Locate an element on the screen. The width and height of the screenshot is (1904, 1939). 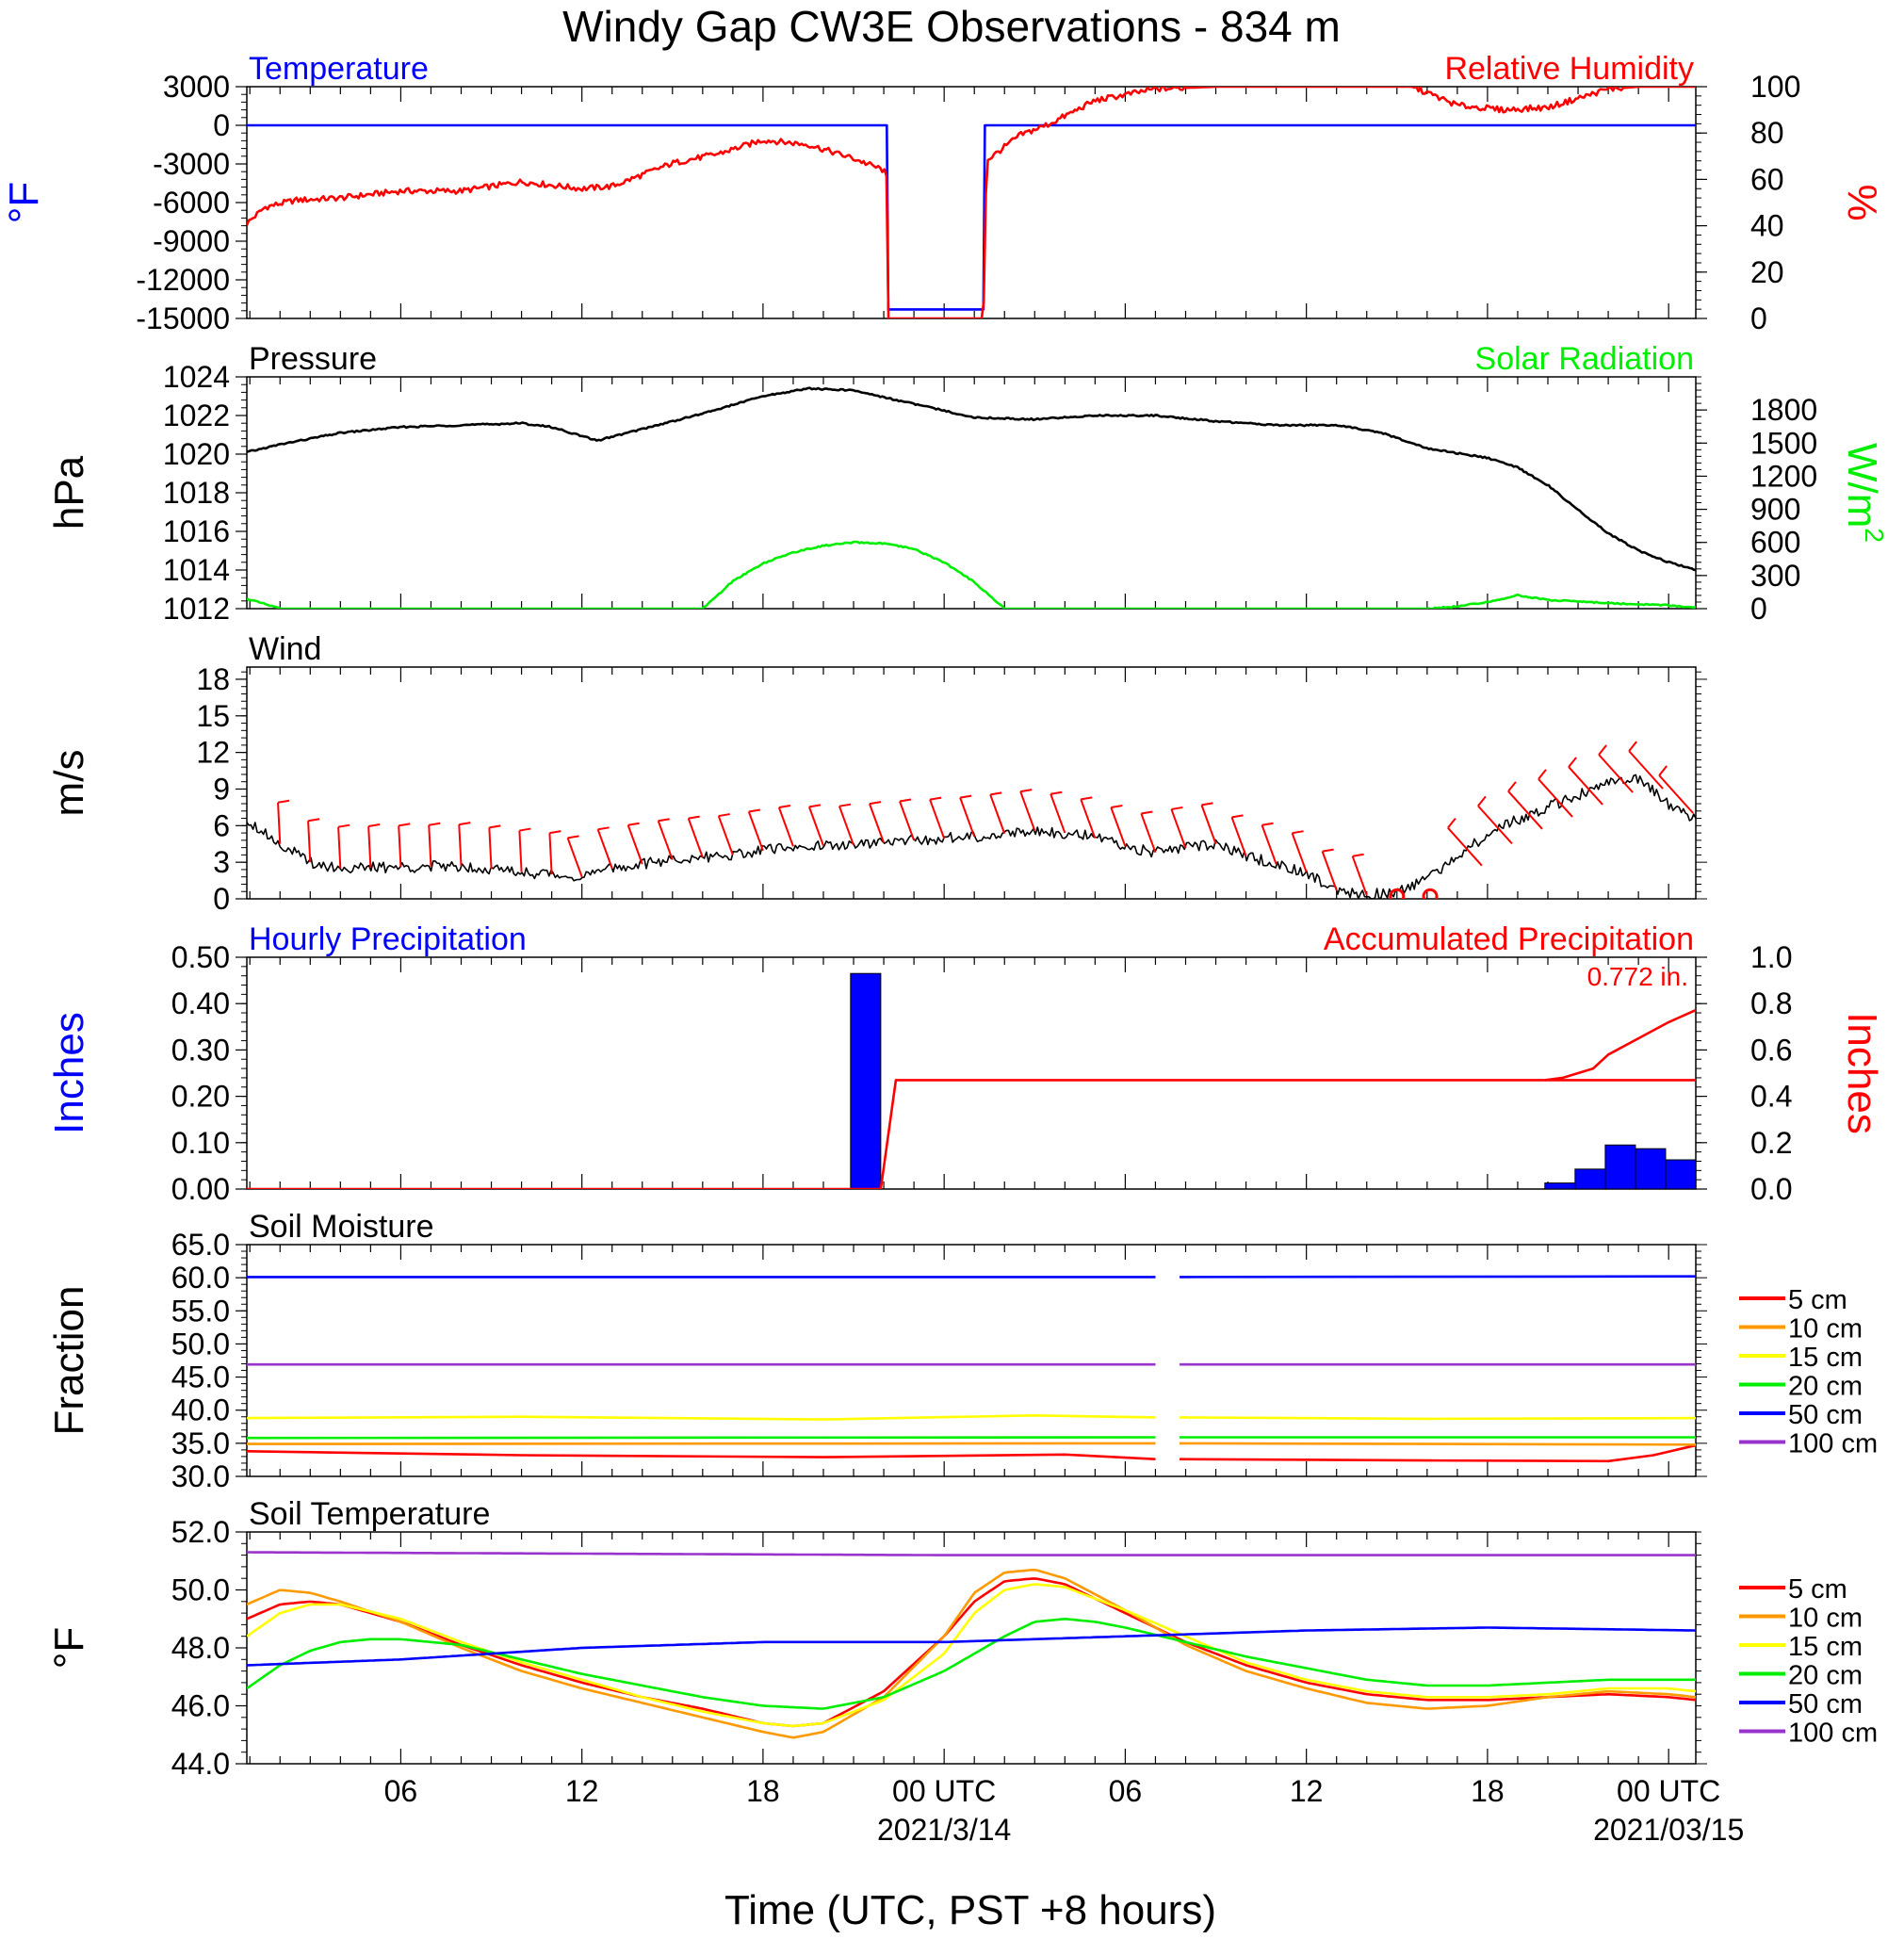
series-line-10-cm is located at coordinates (971, 1444).